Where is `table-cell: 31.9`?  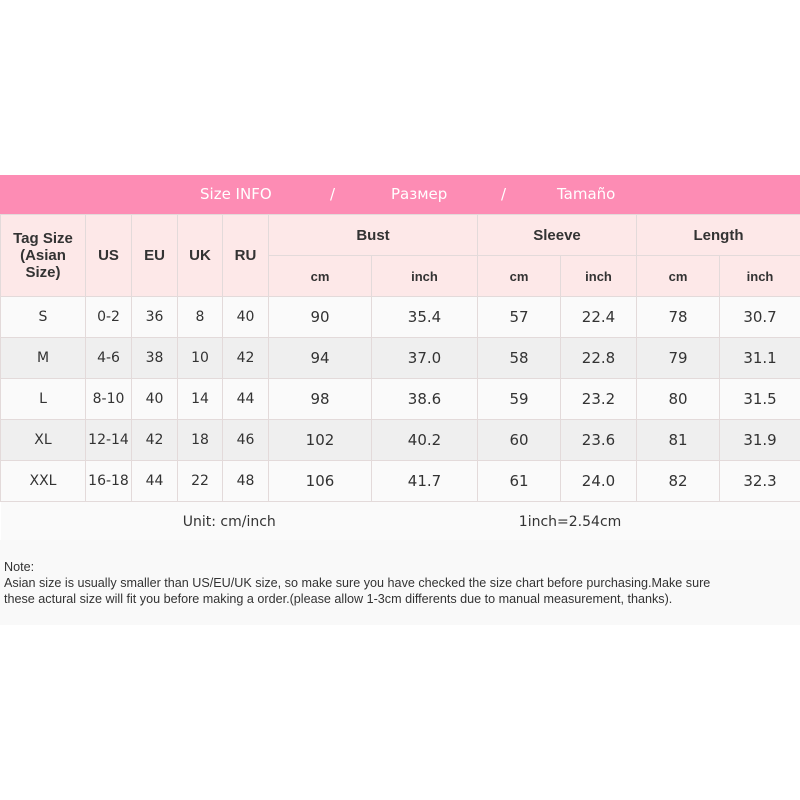 table-cell: 31.9 is located at coordinates (759, 440).